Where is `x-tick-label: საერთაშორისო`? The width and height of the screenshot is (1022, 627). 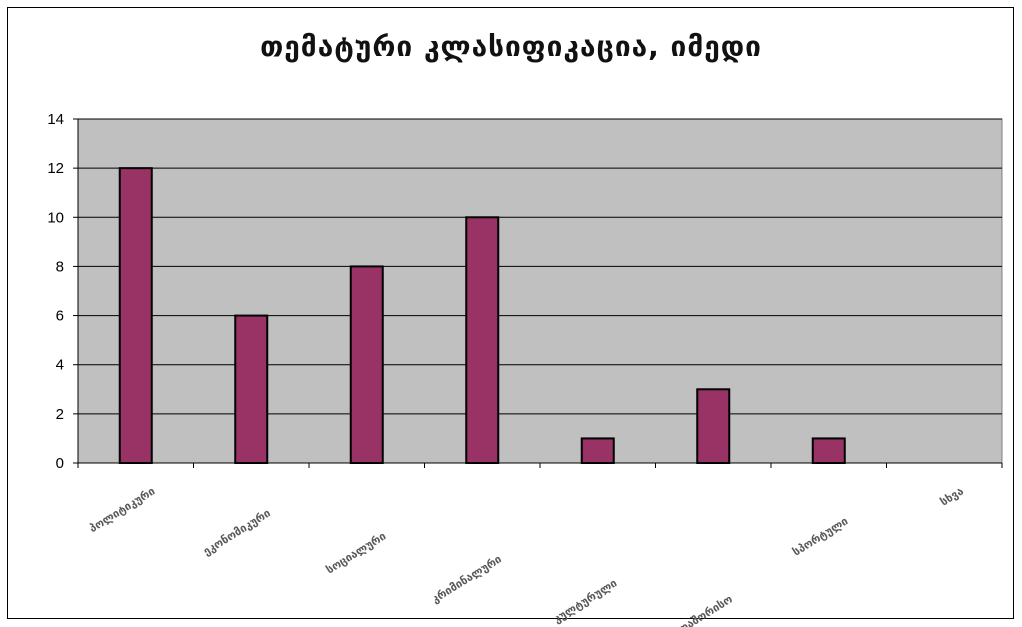
x-tick-label: საერთაშორისო is located at coordinates (694, 610).